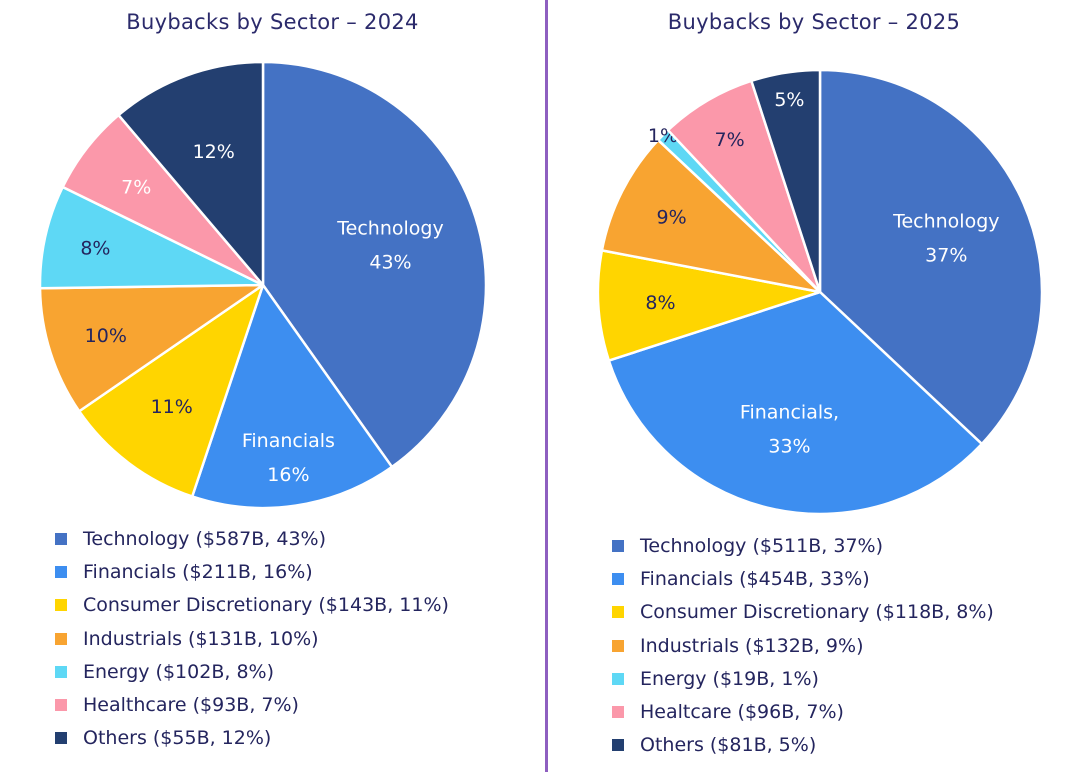 Image resolution: width=1080 pixels, height=772 pixels. Describe the element at coordinates (729, 678) in the screenshot. I see `legend-label: Energy ($19B, 1%)` at that location.